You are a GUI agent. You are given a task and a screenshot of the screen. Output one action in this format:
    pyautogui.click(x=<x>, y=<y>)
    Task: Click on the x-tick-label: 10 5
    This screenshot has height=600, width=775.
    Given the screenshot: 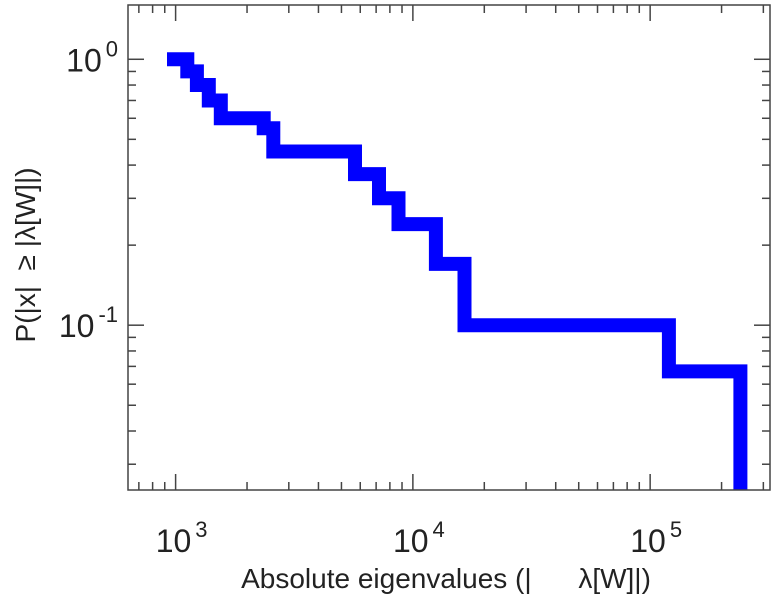 What is the action you would take?
    pyautogui.click(x=656, y=538)
    